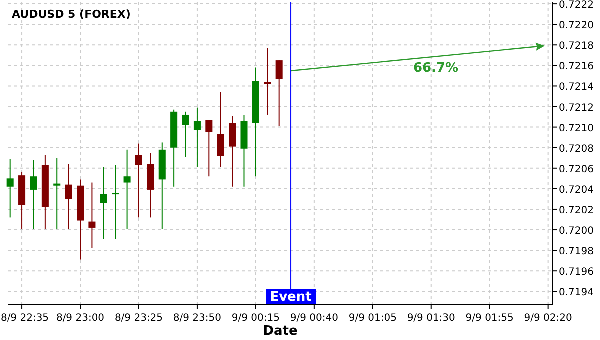 The width and height of the screenshot is (600, 340). What do you see at coordinates (576, 46) in the screenshot?
I see `y-tick-label: 0.7218` at bounding box center [576, 46].